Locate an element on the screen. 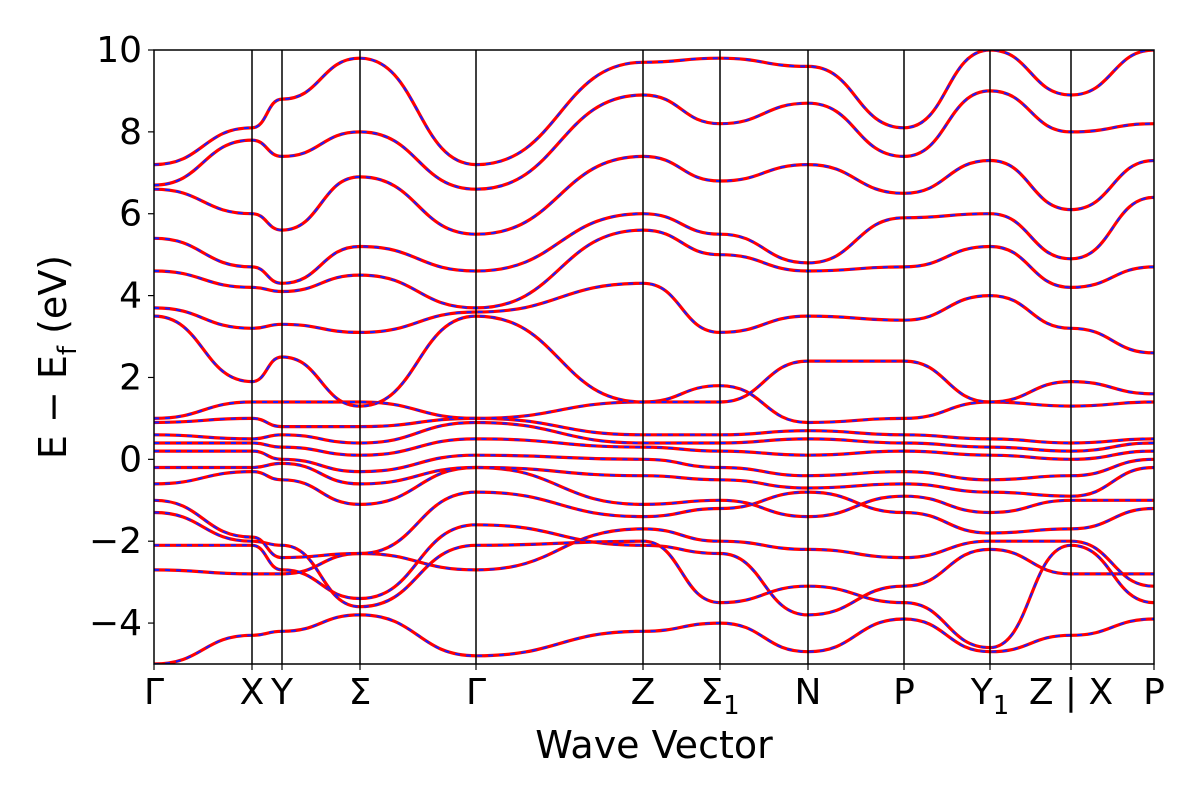  y-axis-label-main: E − E is located at coordinates (53, 407).